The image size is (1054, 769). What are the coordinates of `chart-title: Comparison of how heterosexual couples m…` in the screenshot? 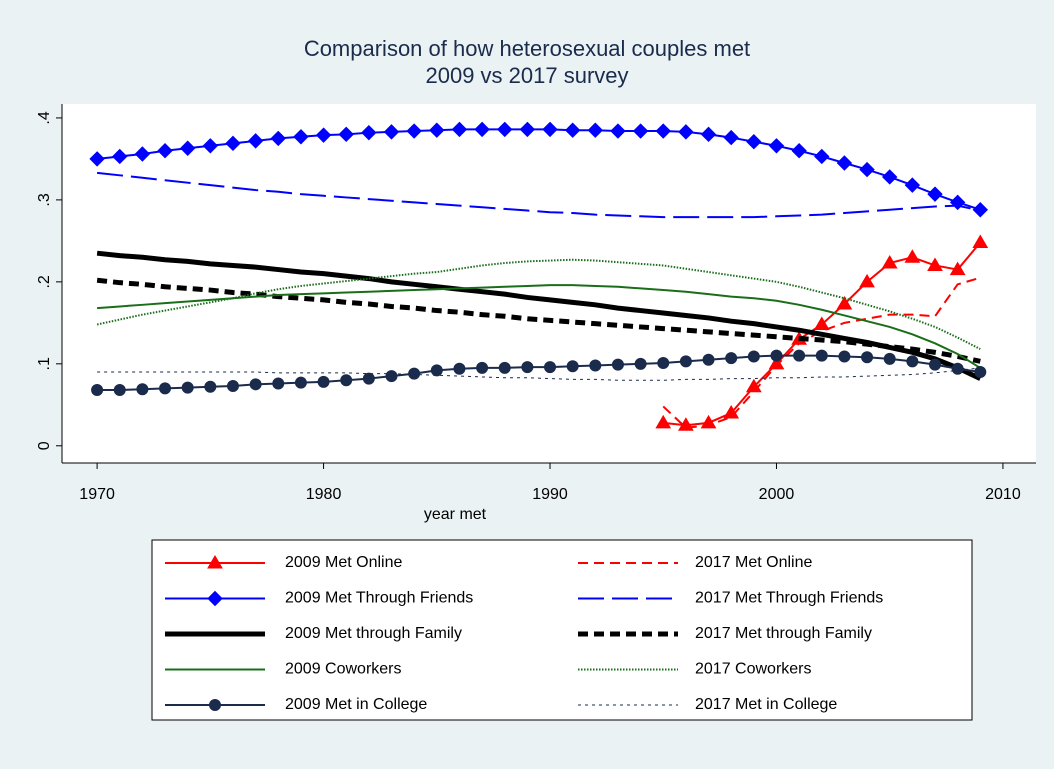 It's located at (527, 48).